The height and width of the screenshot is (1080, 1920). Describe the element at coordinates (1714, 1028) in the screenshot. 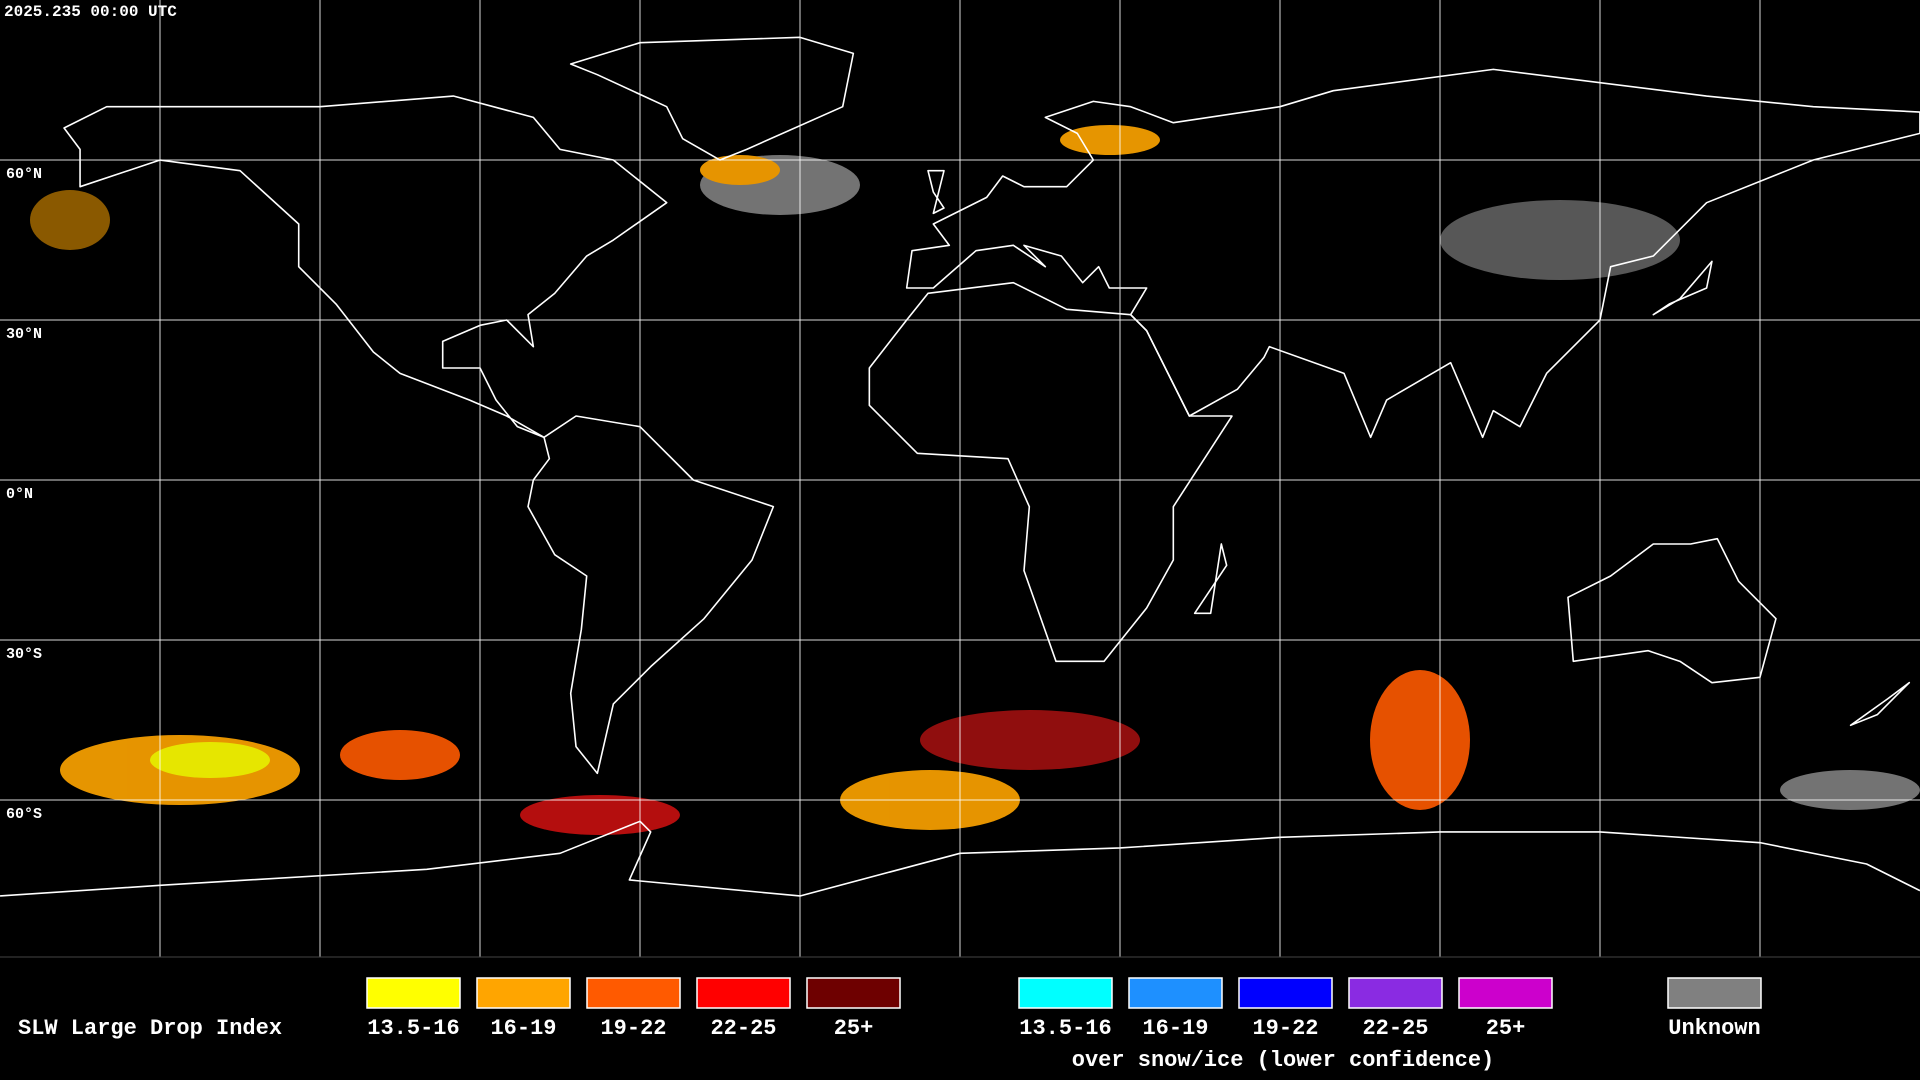

I see `legend-label: Unknown` at that location.